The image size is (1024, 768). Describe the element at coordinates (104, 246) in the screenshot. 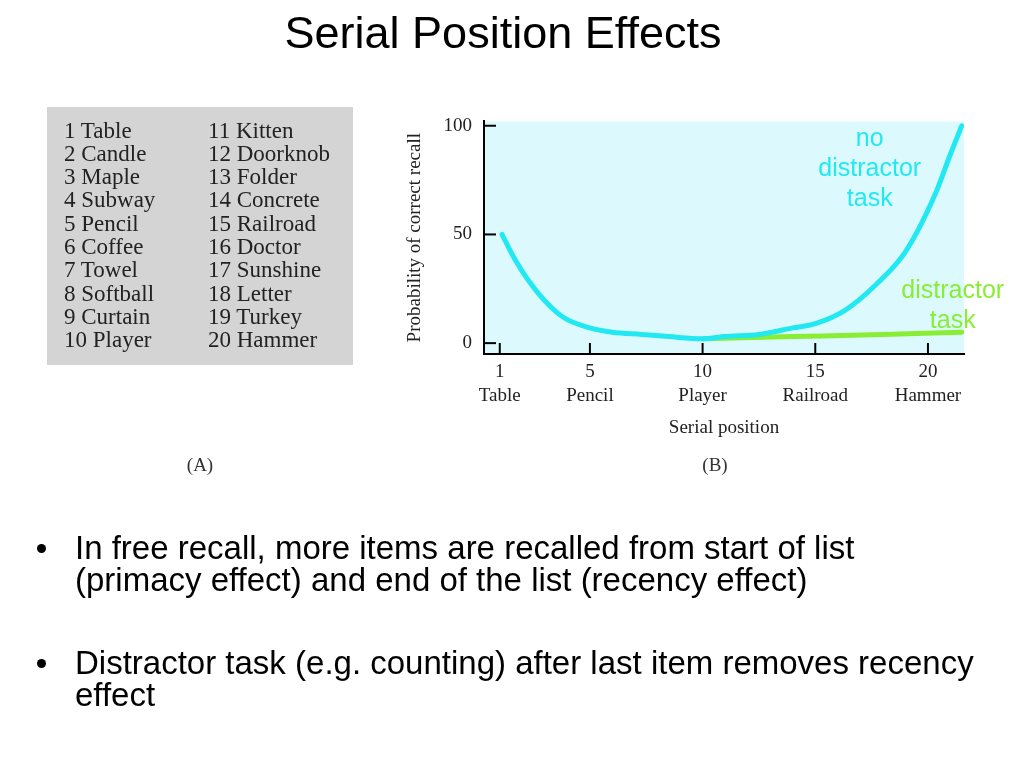

I see `text: 6 Coffee` at that location.